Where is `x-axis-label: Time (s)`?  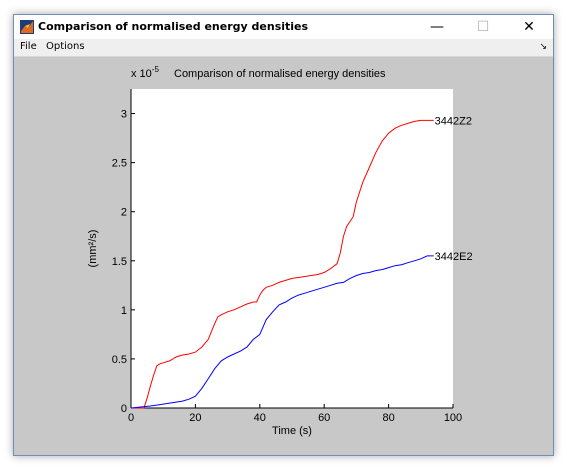
x-axis-label: Time (s) is located at coordinates (292, 431).